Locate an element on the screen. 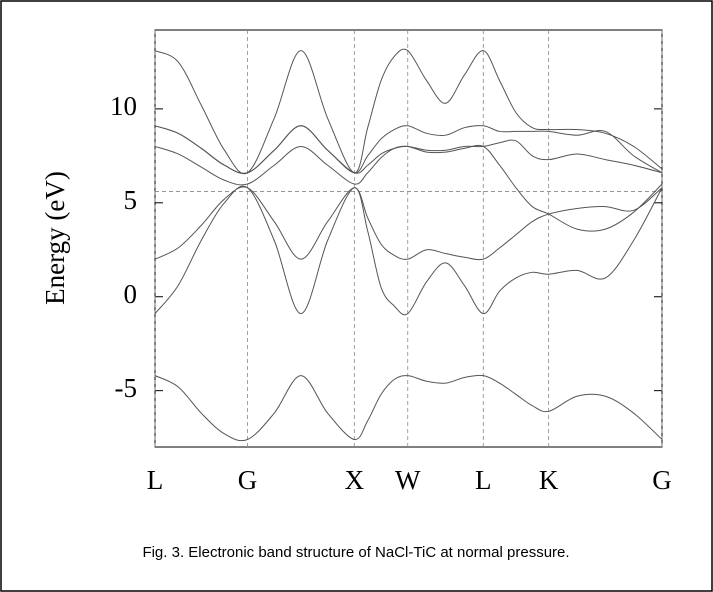 Image resolution: width=713 pixels, height=592 pixels. y-tick-label: 10 is located at coordinates (123, 106).